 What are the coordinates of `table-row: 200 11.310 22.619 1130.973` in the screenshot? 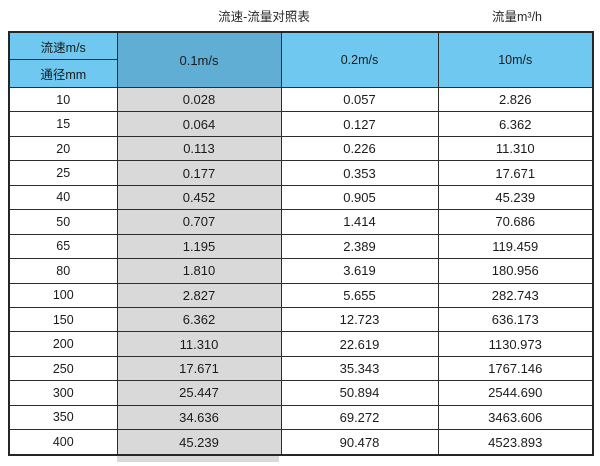 It's located at (301, 344).